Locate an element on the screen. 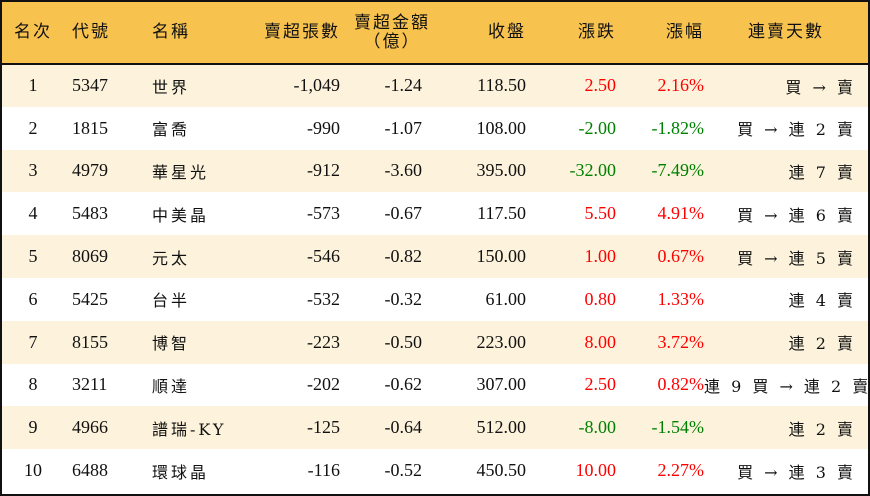 The width and height of the screenshot is (870, 496). cell-net-sell-amount: -0.52 is located at coordinates (403, 470).